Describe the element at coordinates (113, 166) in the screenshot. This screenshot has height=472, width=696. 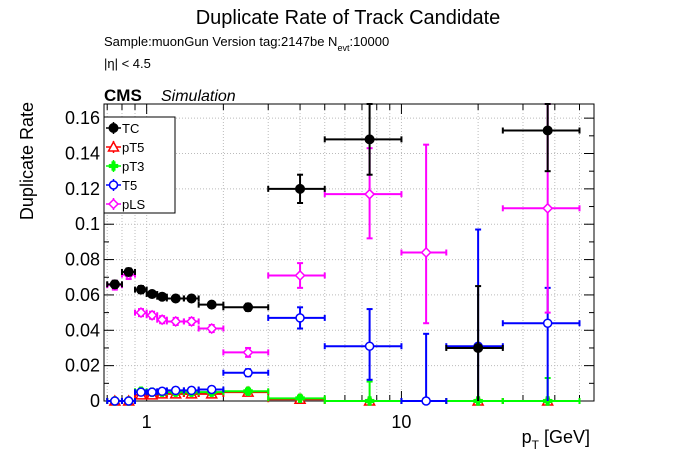
I see `legend-marker-pt3` at that location.